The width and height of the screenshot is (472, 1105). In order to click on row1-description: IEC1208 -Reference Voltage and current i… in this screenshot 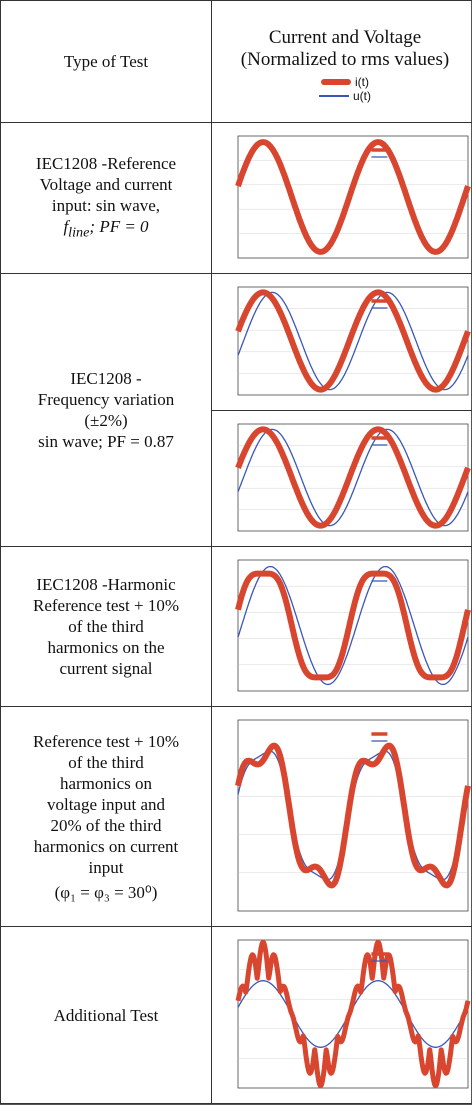, I will do `click(106, 198)`.